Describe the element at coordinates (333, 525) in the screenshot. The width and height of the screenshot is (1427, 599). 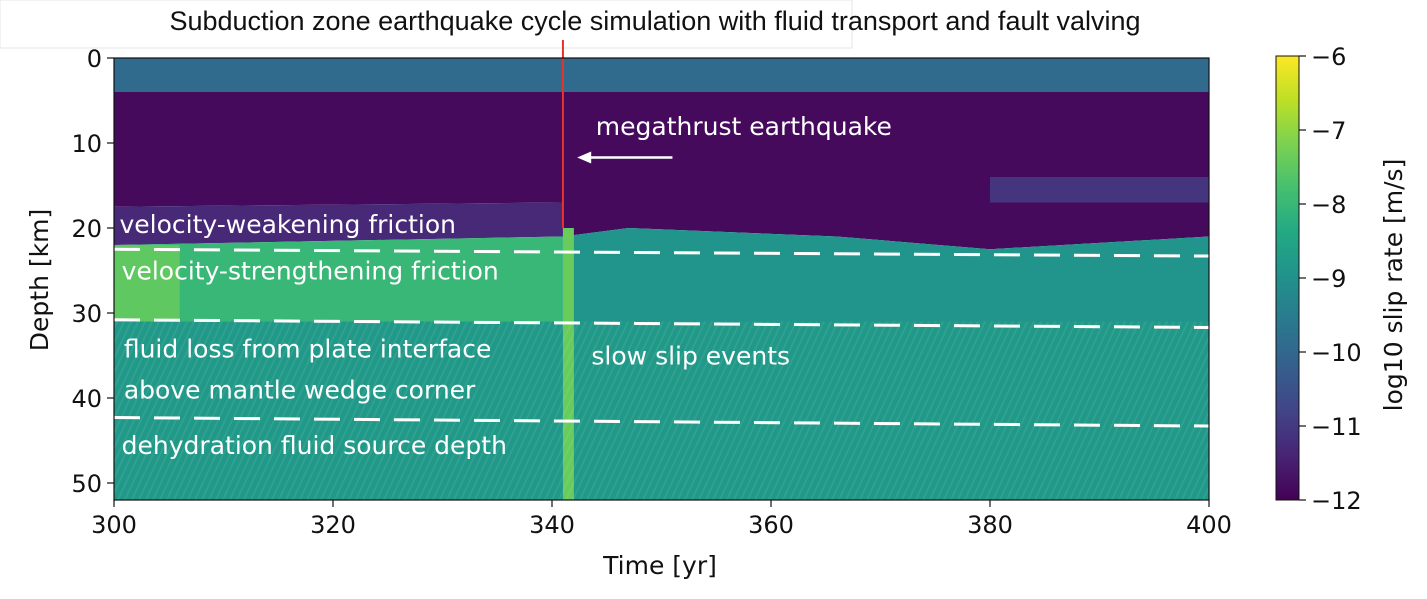
I see `x-tick-label: 320` at that location.